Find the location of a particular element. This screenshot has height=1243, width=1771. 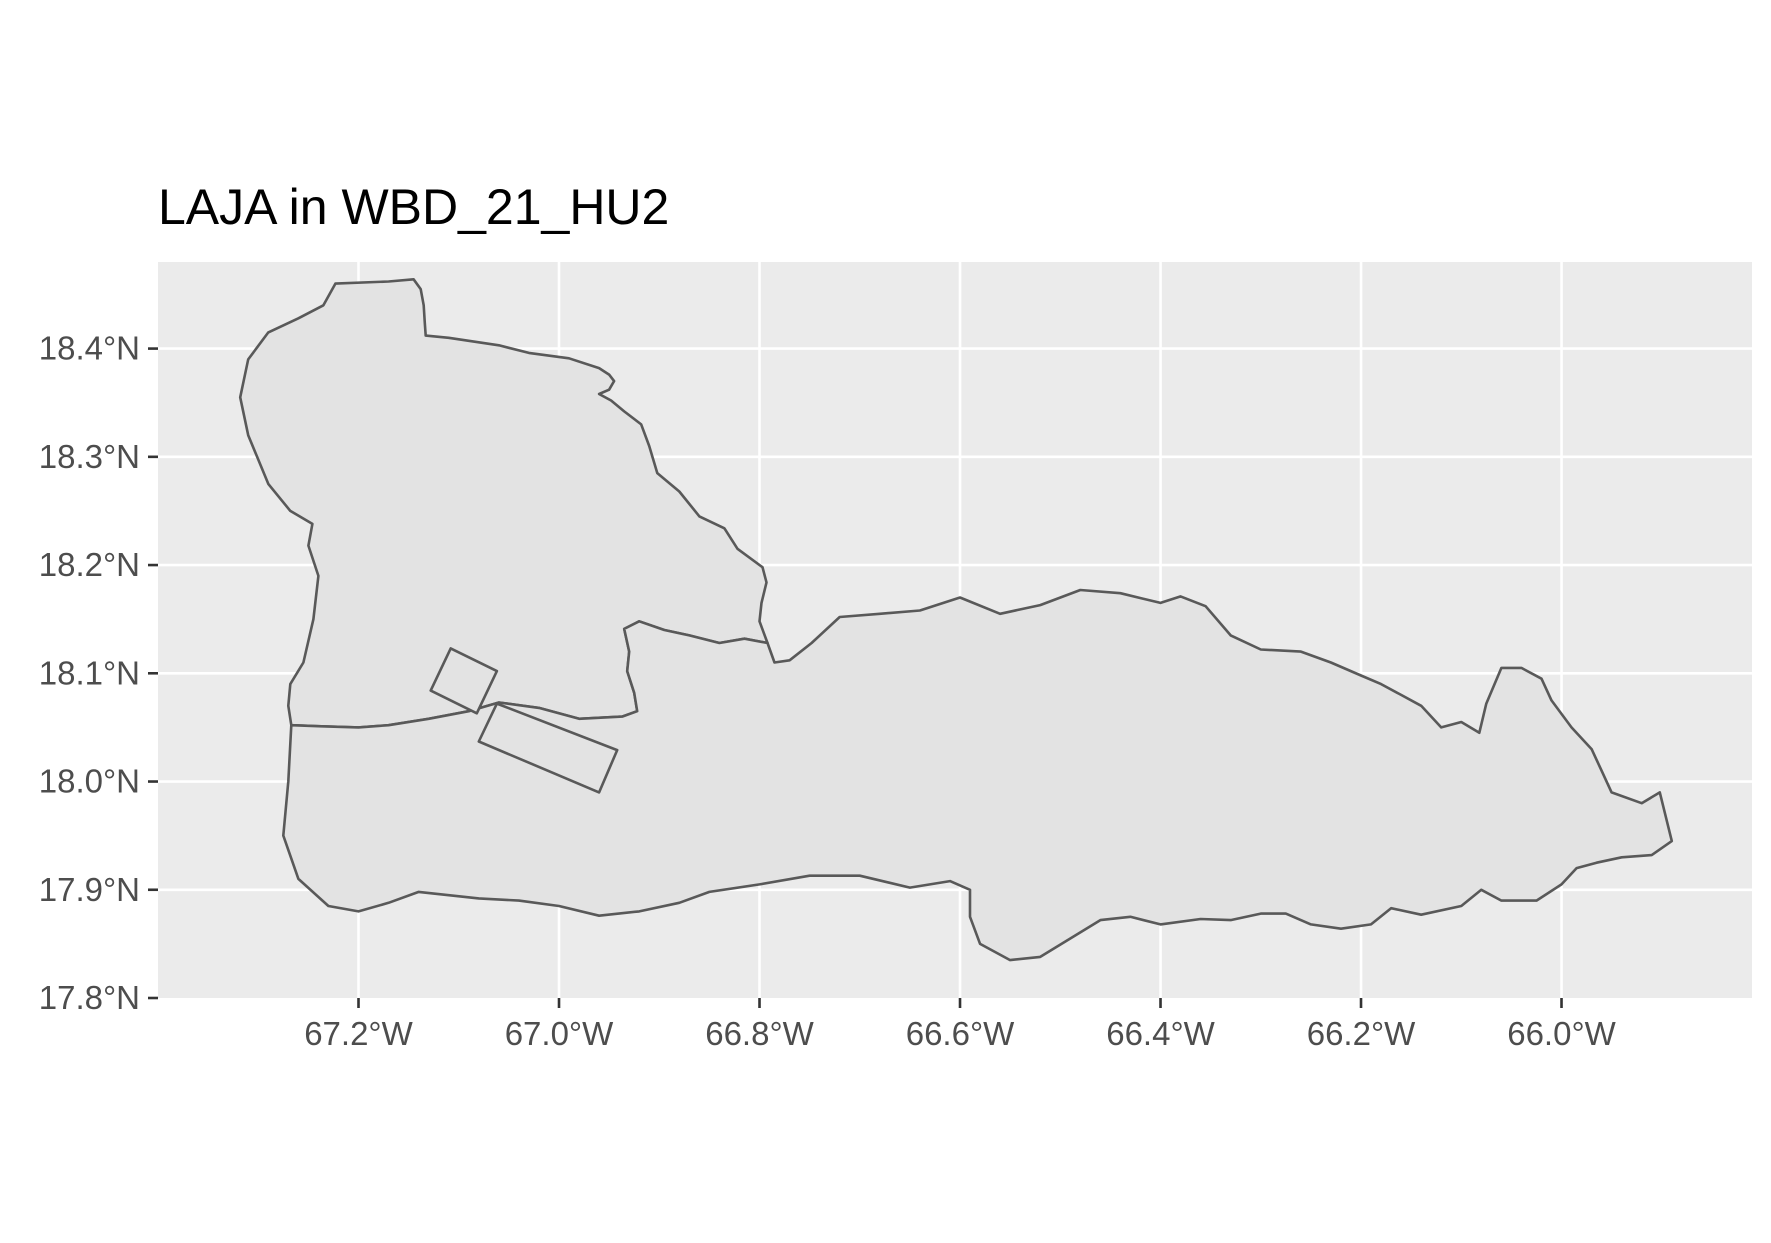

x-tick-label-6: 66.0°W is located at coordinates (1561, 1033).